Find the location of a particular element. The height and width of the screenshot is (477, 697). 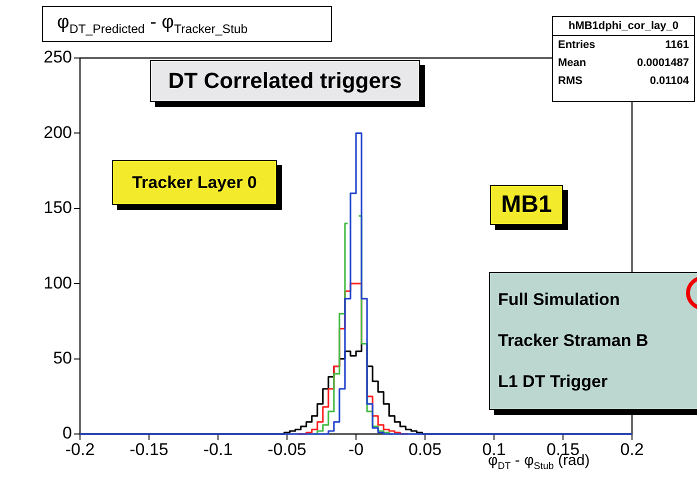

chart-title: φ$_{DT_Predicted}$ - φ$_{Tracker_Stub}$ is located at coordinates (152, 24).